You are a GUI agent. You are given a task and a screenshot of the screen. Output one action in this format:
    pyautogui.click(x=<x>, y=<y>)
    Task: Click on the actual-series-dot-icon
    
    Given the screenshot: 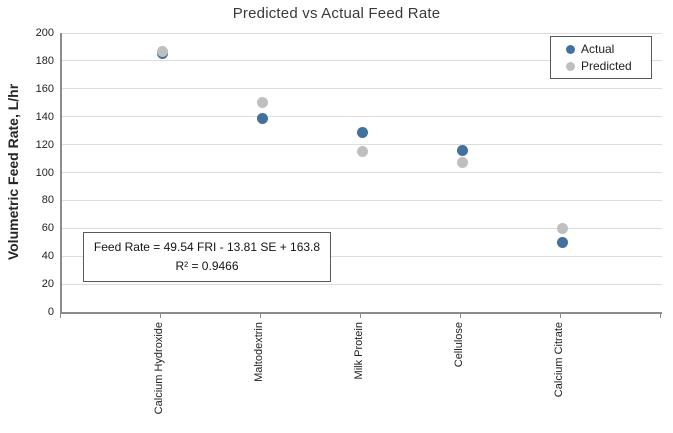 What is the action you would take?
    pyautogui.click(x=570, y=49)
    